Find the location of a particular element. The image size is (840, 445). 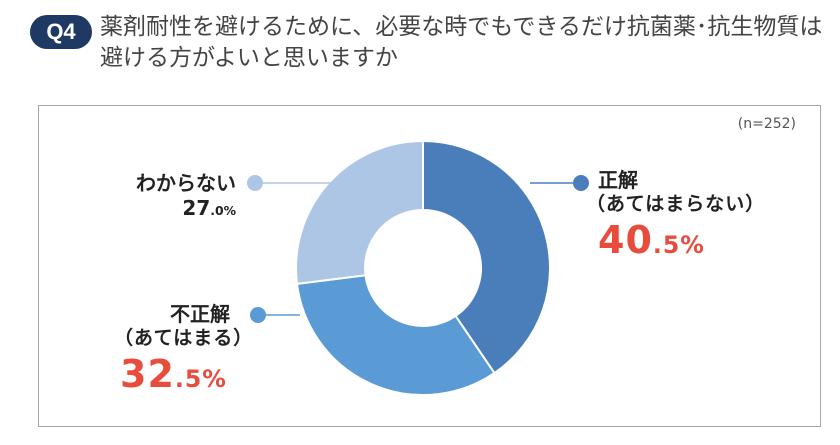

label-incorrect: 不正解 （あてはまる） 32.5% is located at coordinates (183, 350).